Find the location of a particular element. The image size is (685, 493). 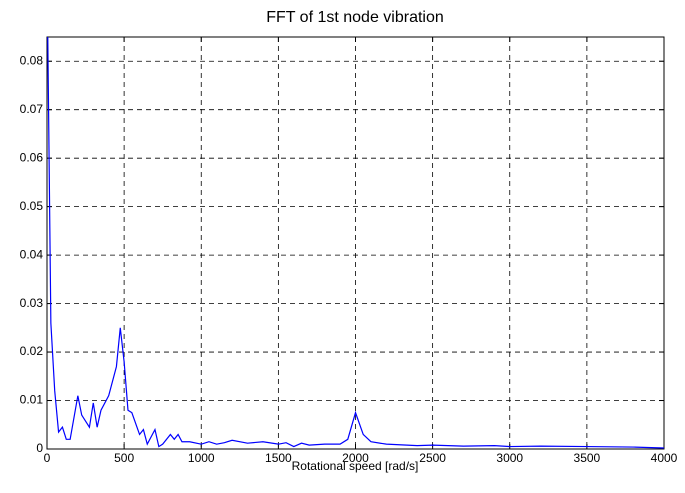

y-tick-label: 0 is located at coordinates (39, 448).